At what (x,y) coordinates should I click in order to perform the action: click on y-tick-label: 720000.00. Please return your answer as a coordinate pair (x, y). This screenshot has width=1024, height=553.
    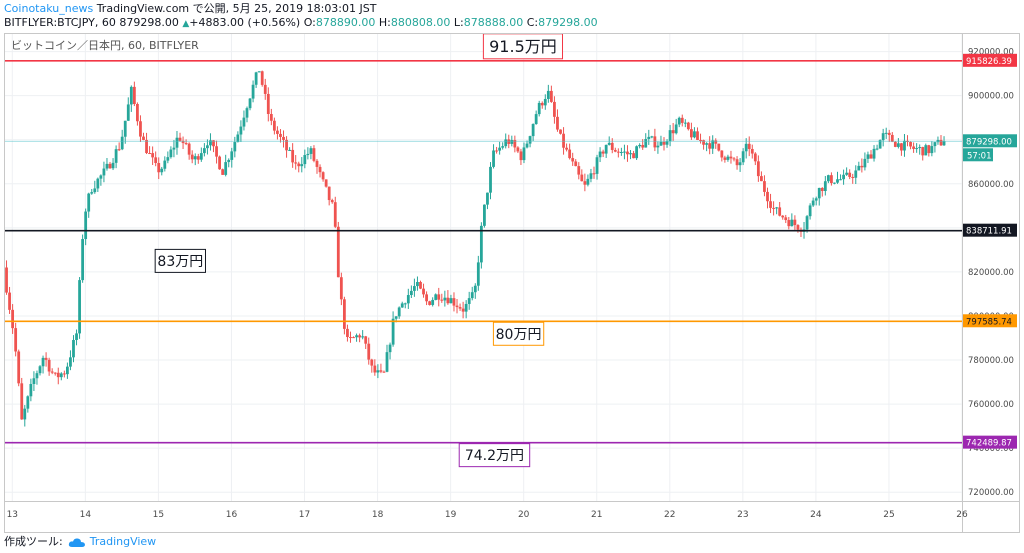
    Looking at the image, I should click on (991, 493).